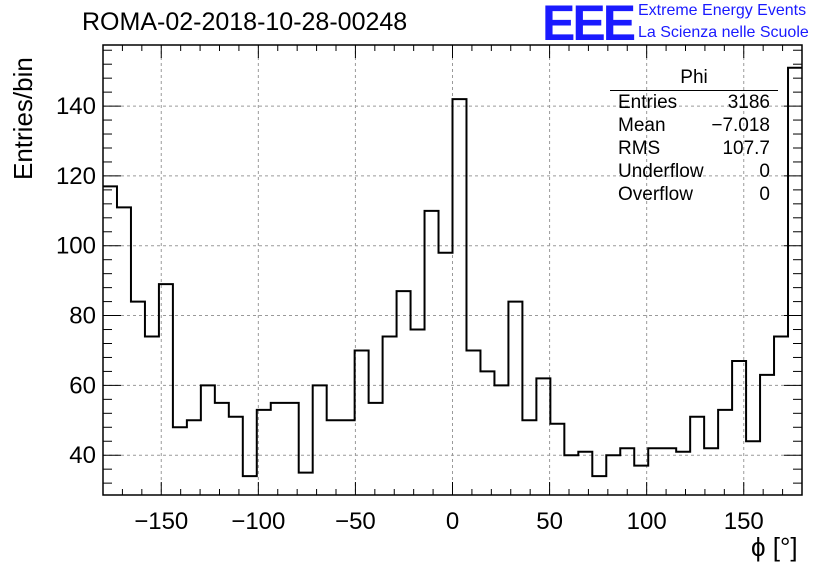 This screenshot has width=836, height=572. Describe the element at coordinates (694, 148) in the screenshot. I see `stats-row: RMS 107.7` at that location.